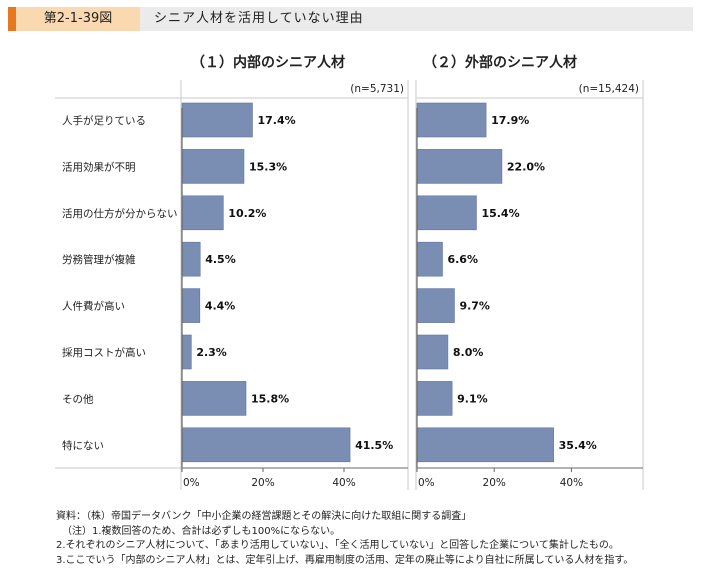  What do you see at coordinates (78, 19) in the screenshot?
I see `figure-number: 第2-1-39図` at bounding box center [78, 19].